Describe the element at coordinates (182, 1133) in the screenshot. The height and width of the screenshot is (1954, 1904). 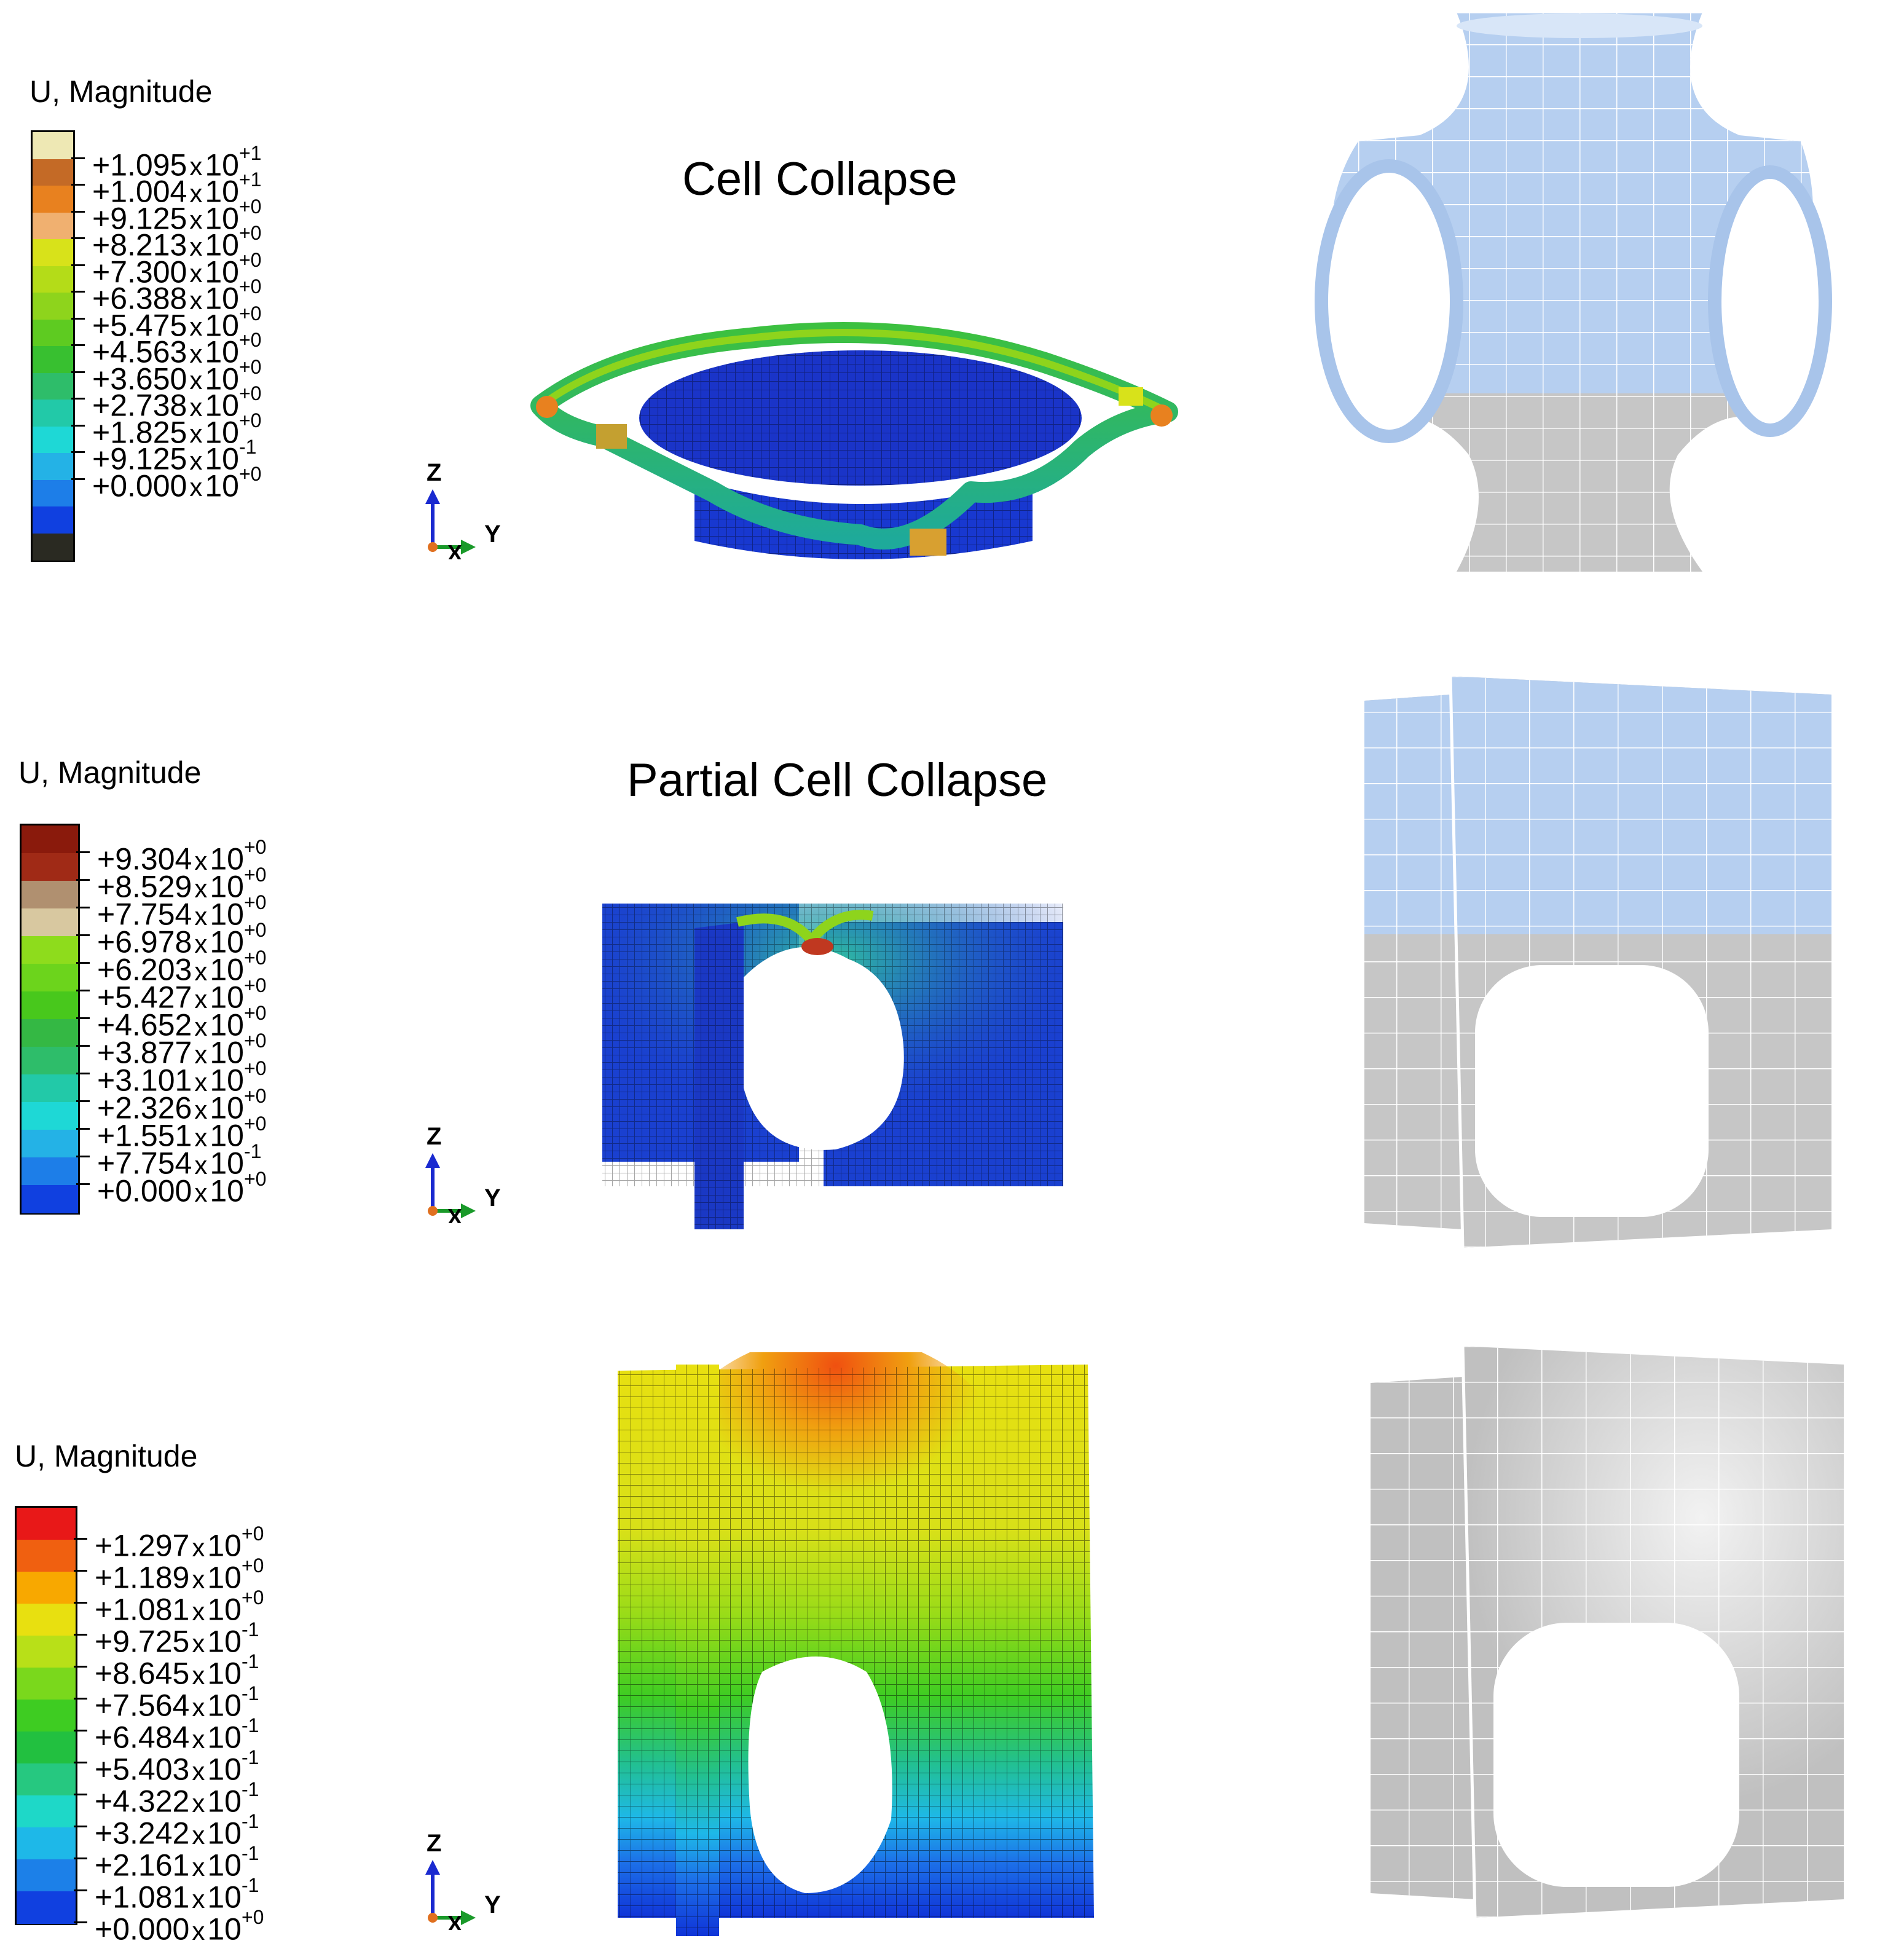
I see `legend-tick-label: +1.551x10+0` at that location.